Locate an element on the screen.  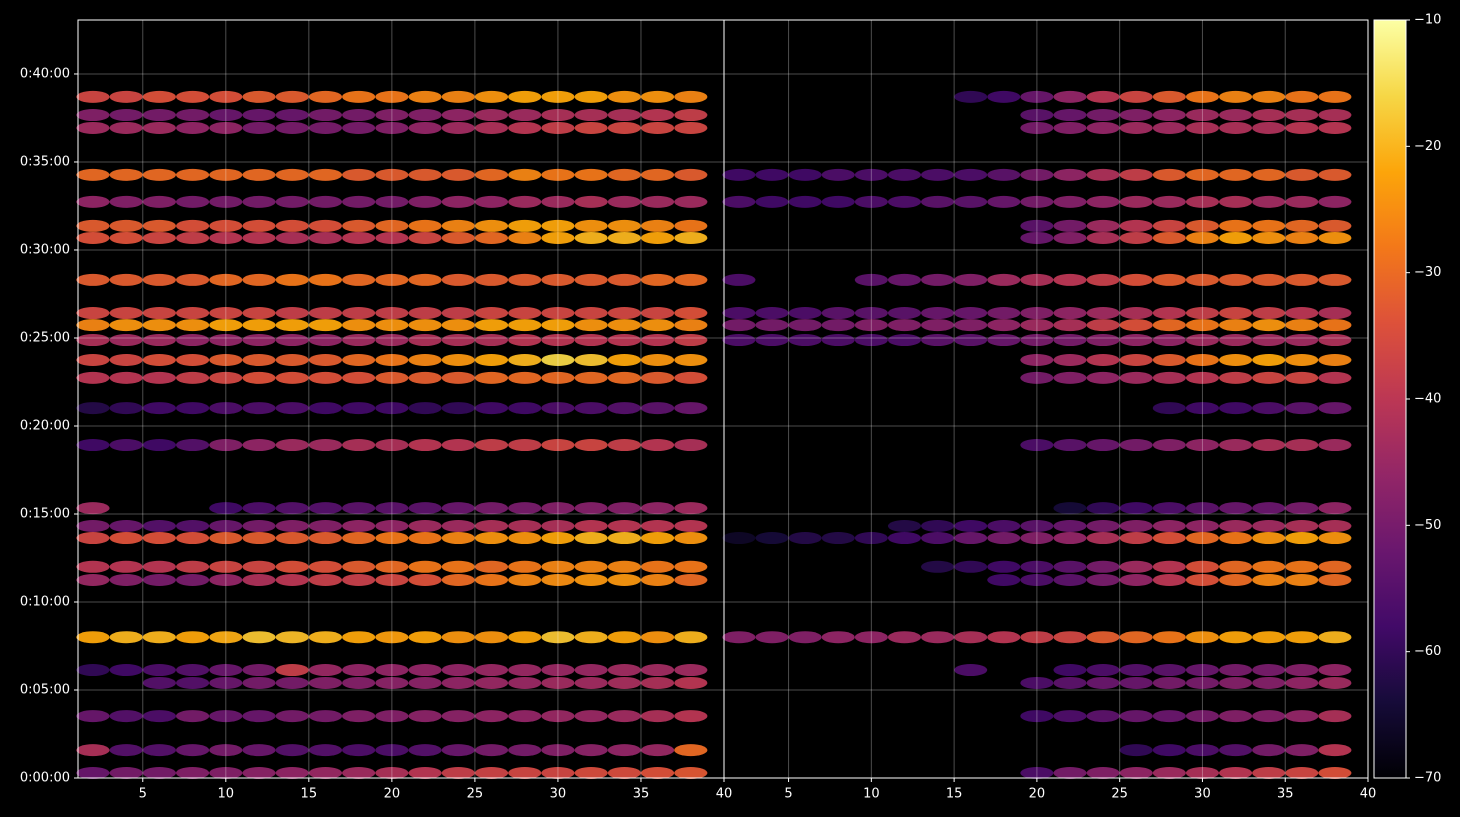
x-tick-label: 20 is located at coordinates (1037, 794).